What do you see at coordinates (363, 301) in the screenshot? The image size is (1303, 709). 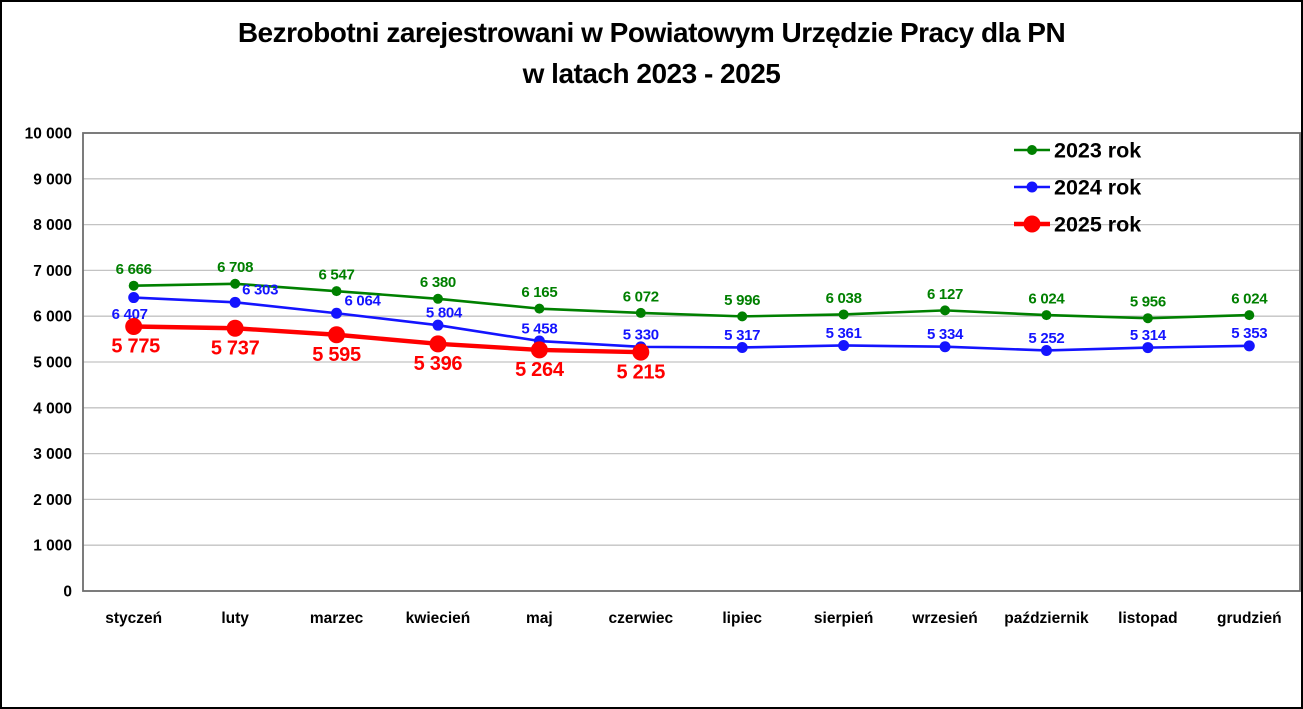 I see `data-label-2024-rok-marzec: 6 064` at bounding box center [363, 301].